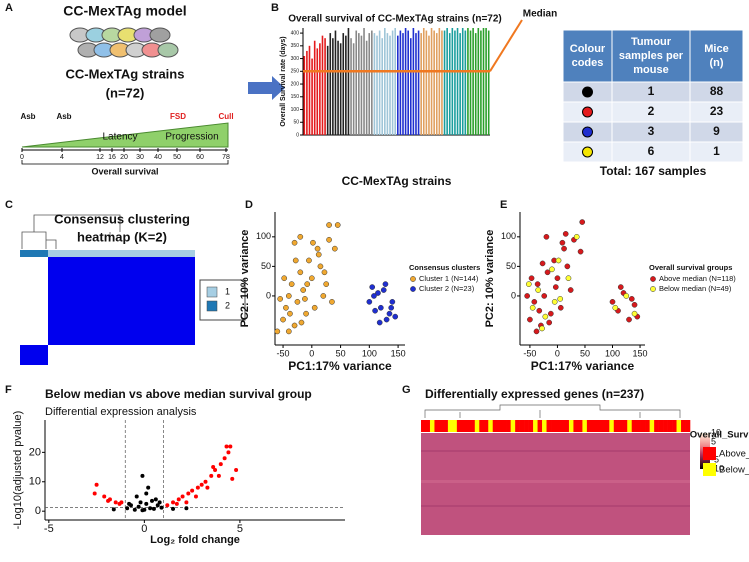 The height and width of the screenshot is (562, 749). What do you see at coordinates (245, 279) in the screenshot?
I see `y-axis-label: PC2: 10% variance` at bounding box center [245, 279].